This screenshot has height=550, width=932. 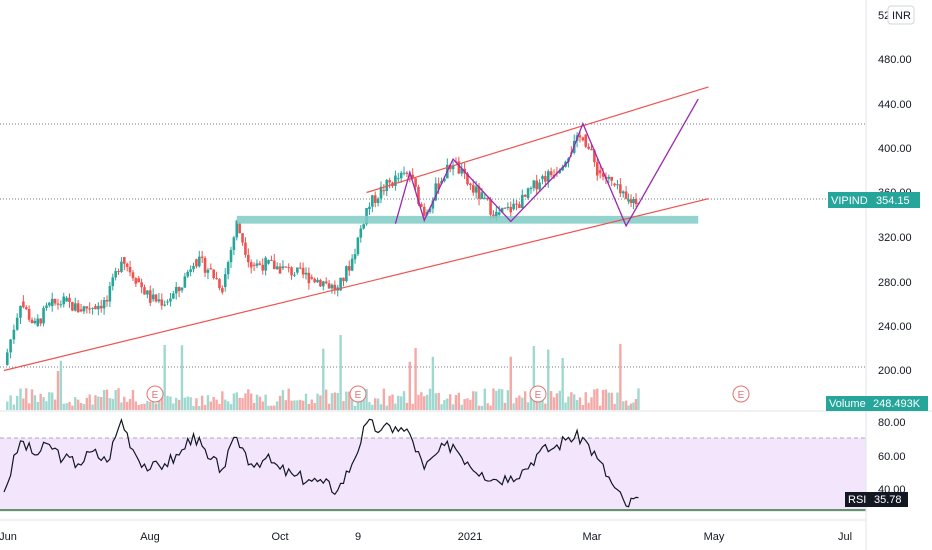 I want to click on time-tick: Aug, so click(x=150, y=537).